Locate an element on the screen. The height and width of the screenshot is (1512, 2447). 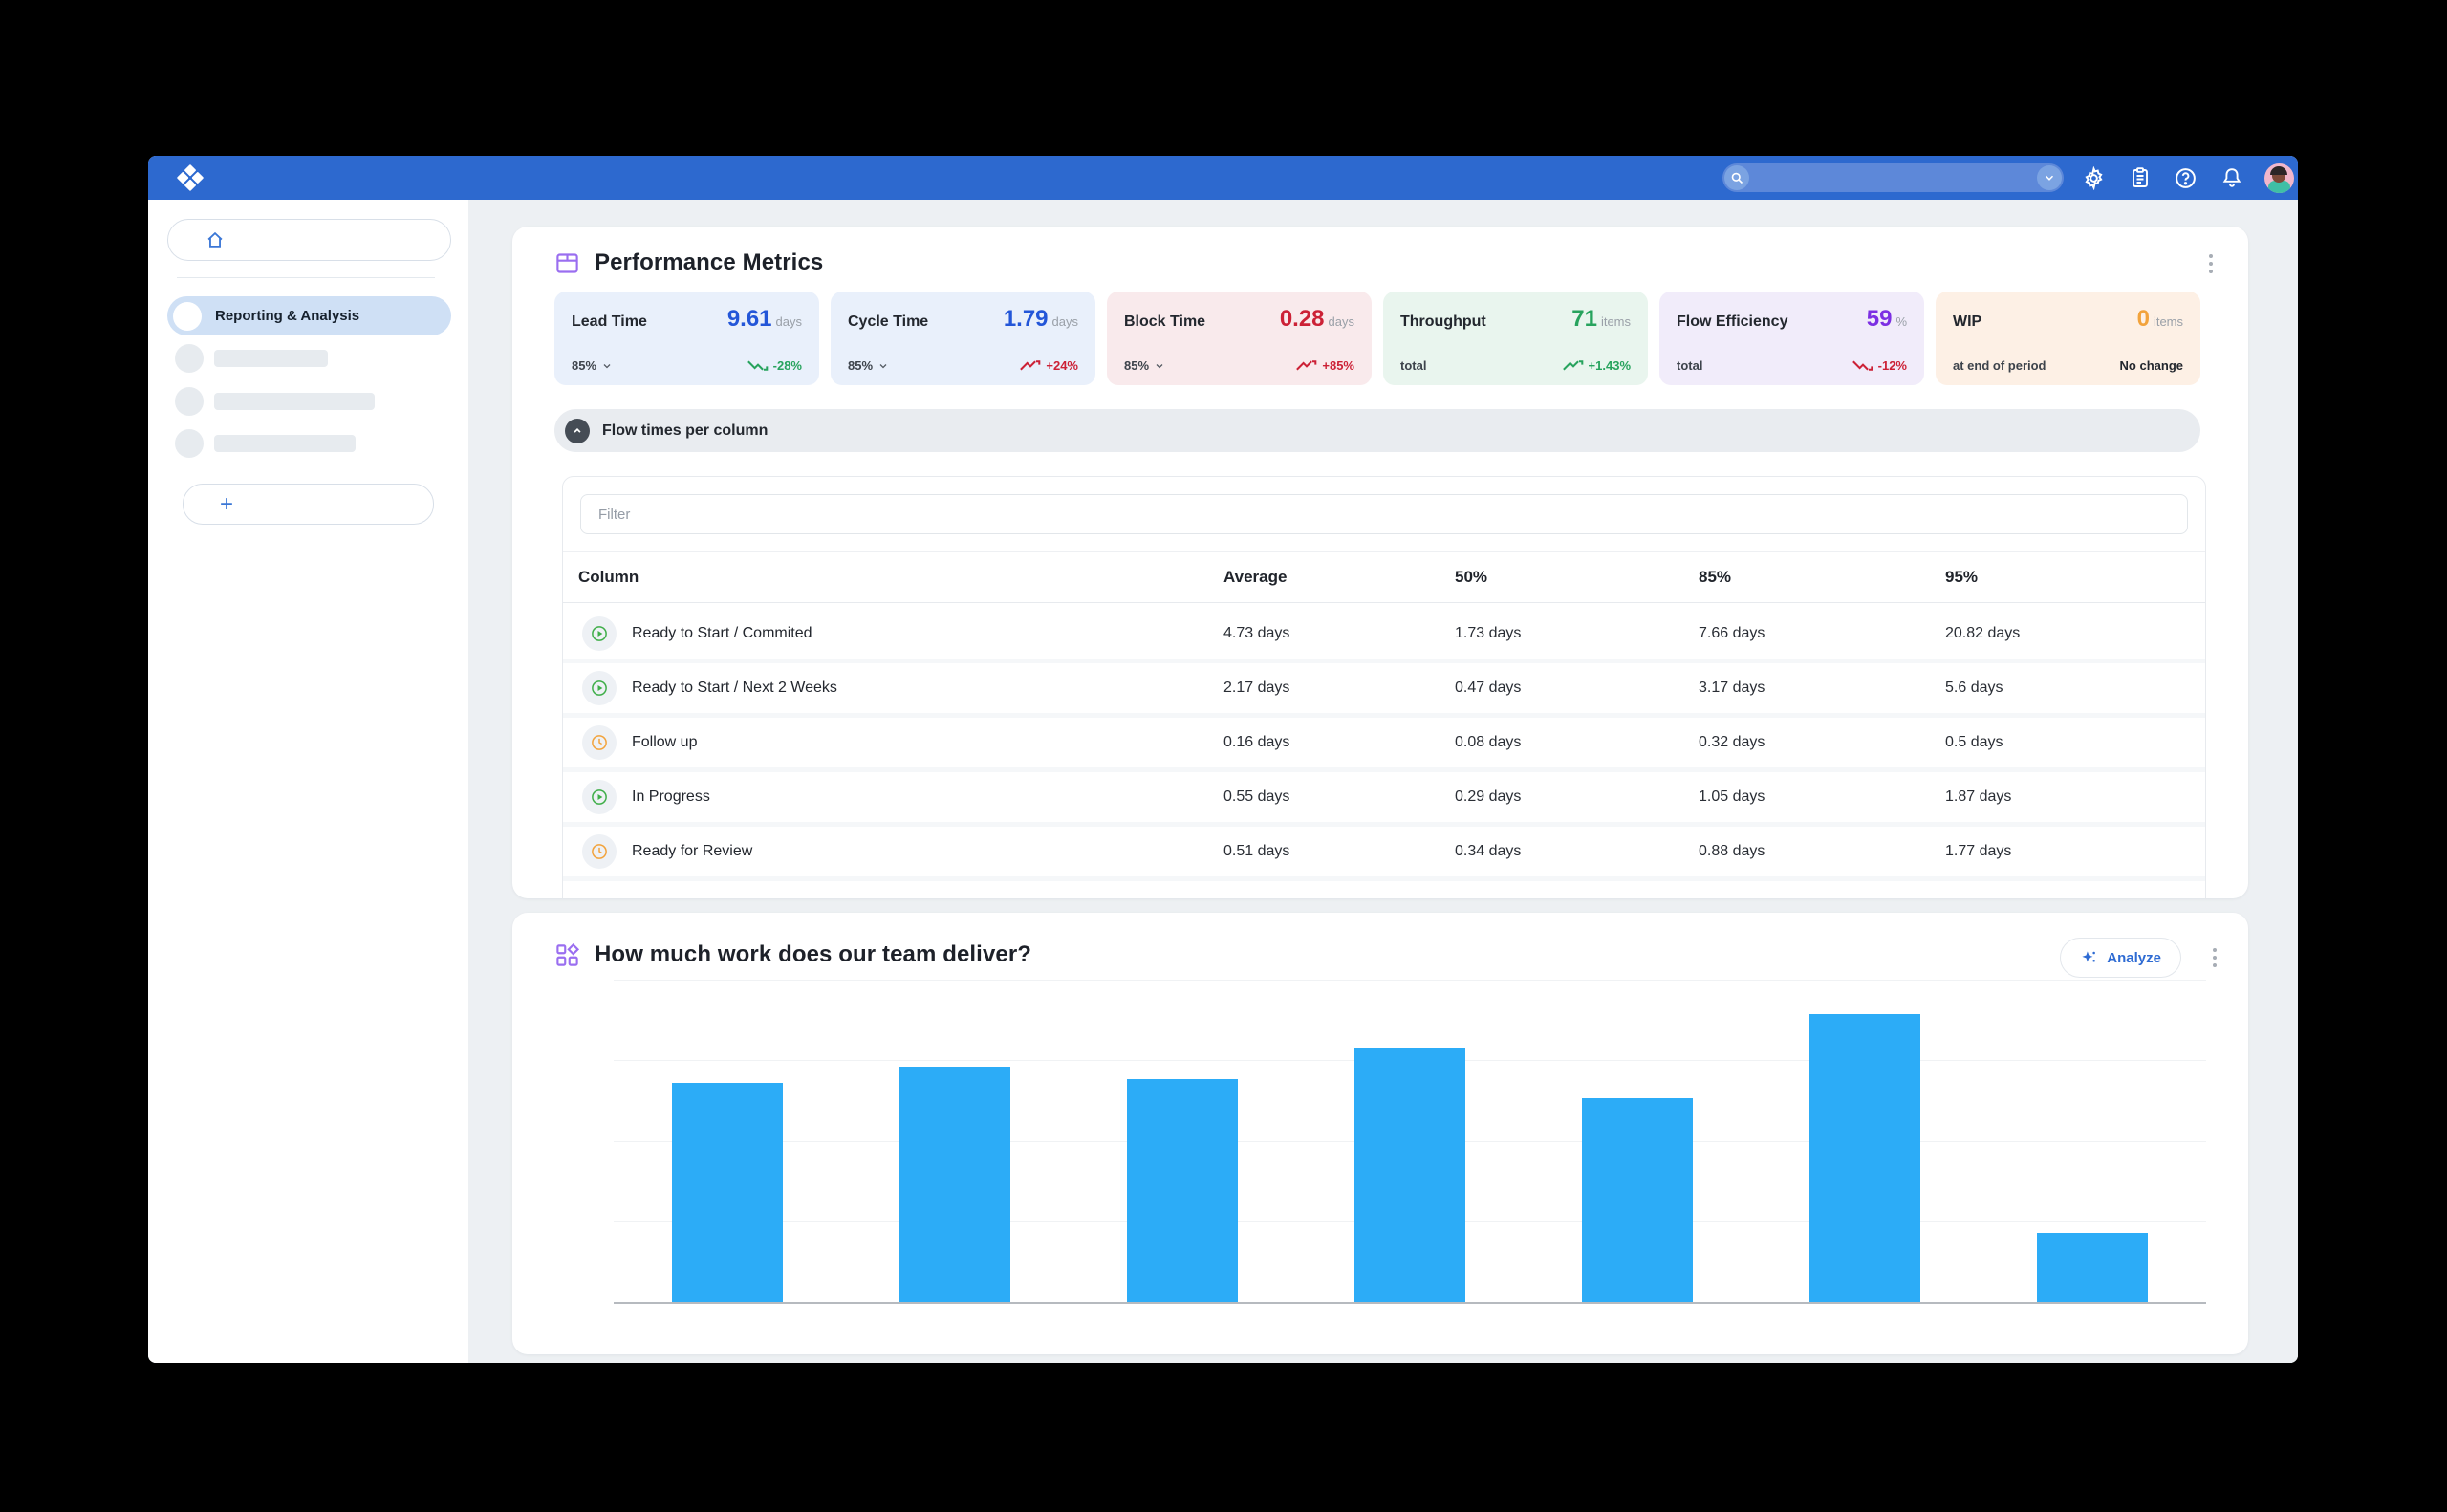
search-input is located at coordinates (1893, 177).